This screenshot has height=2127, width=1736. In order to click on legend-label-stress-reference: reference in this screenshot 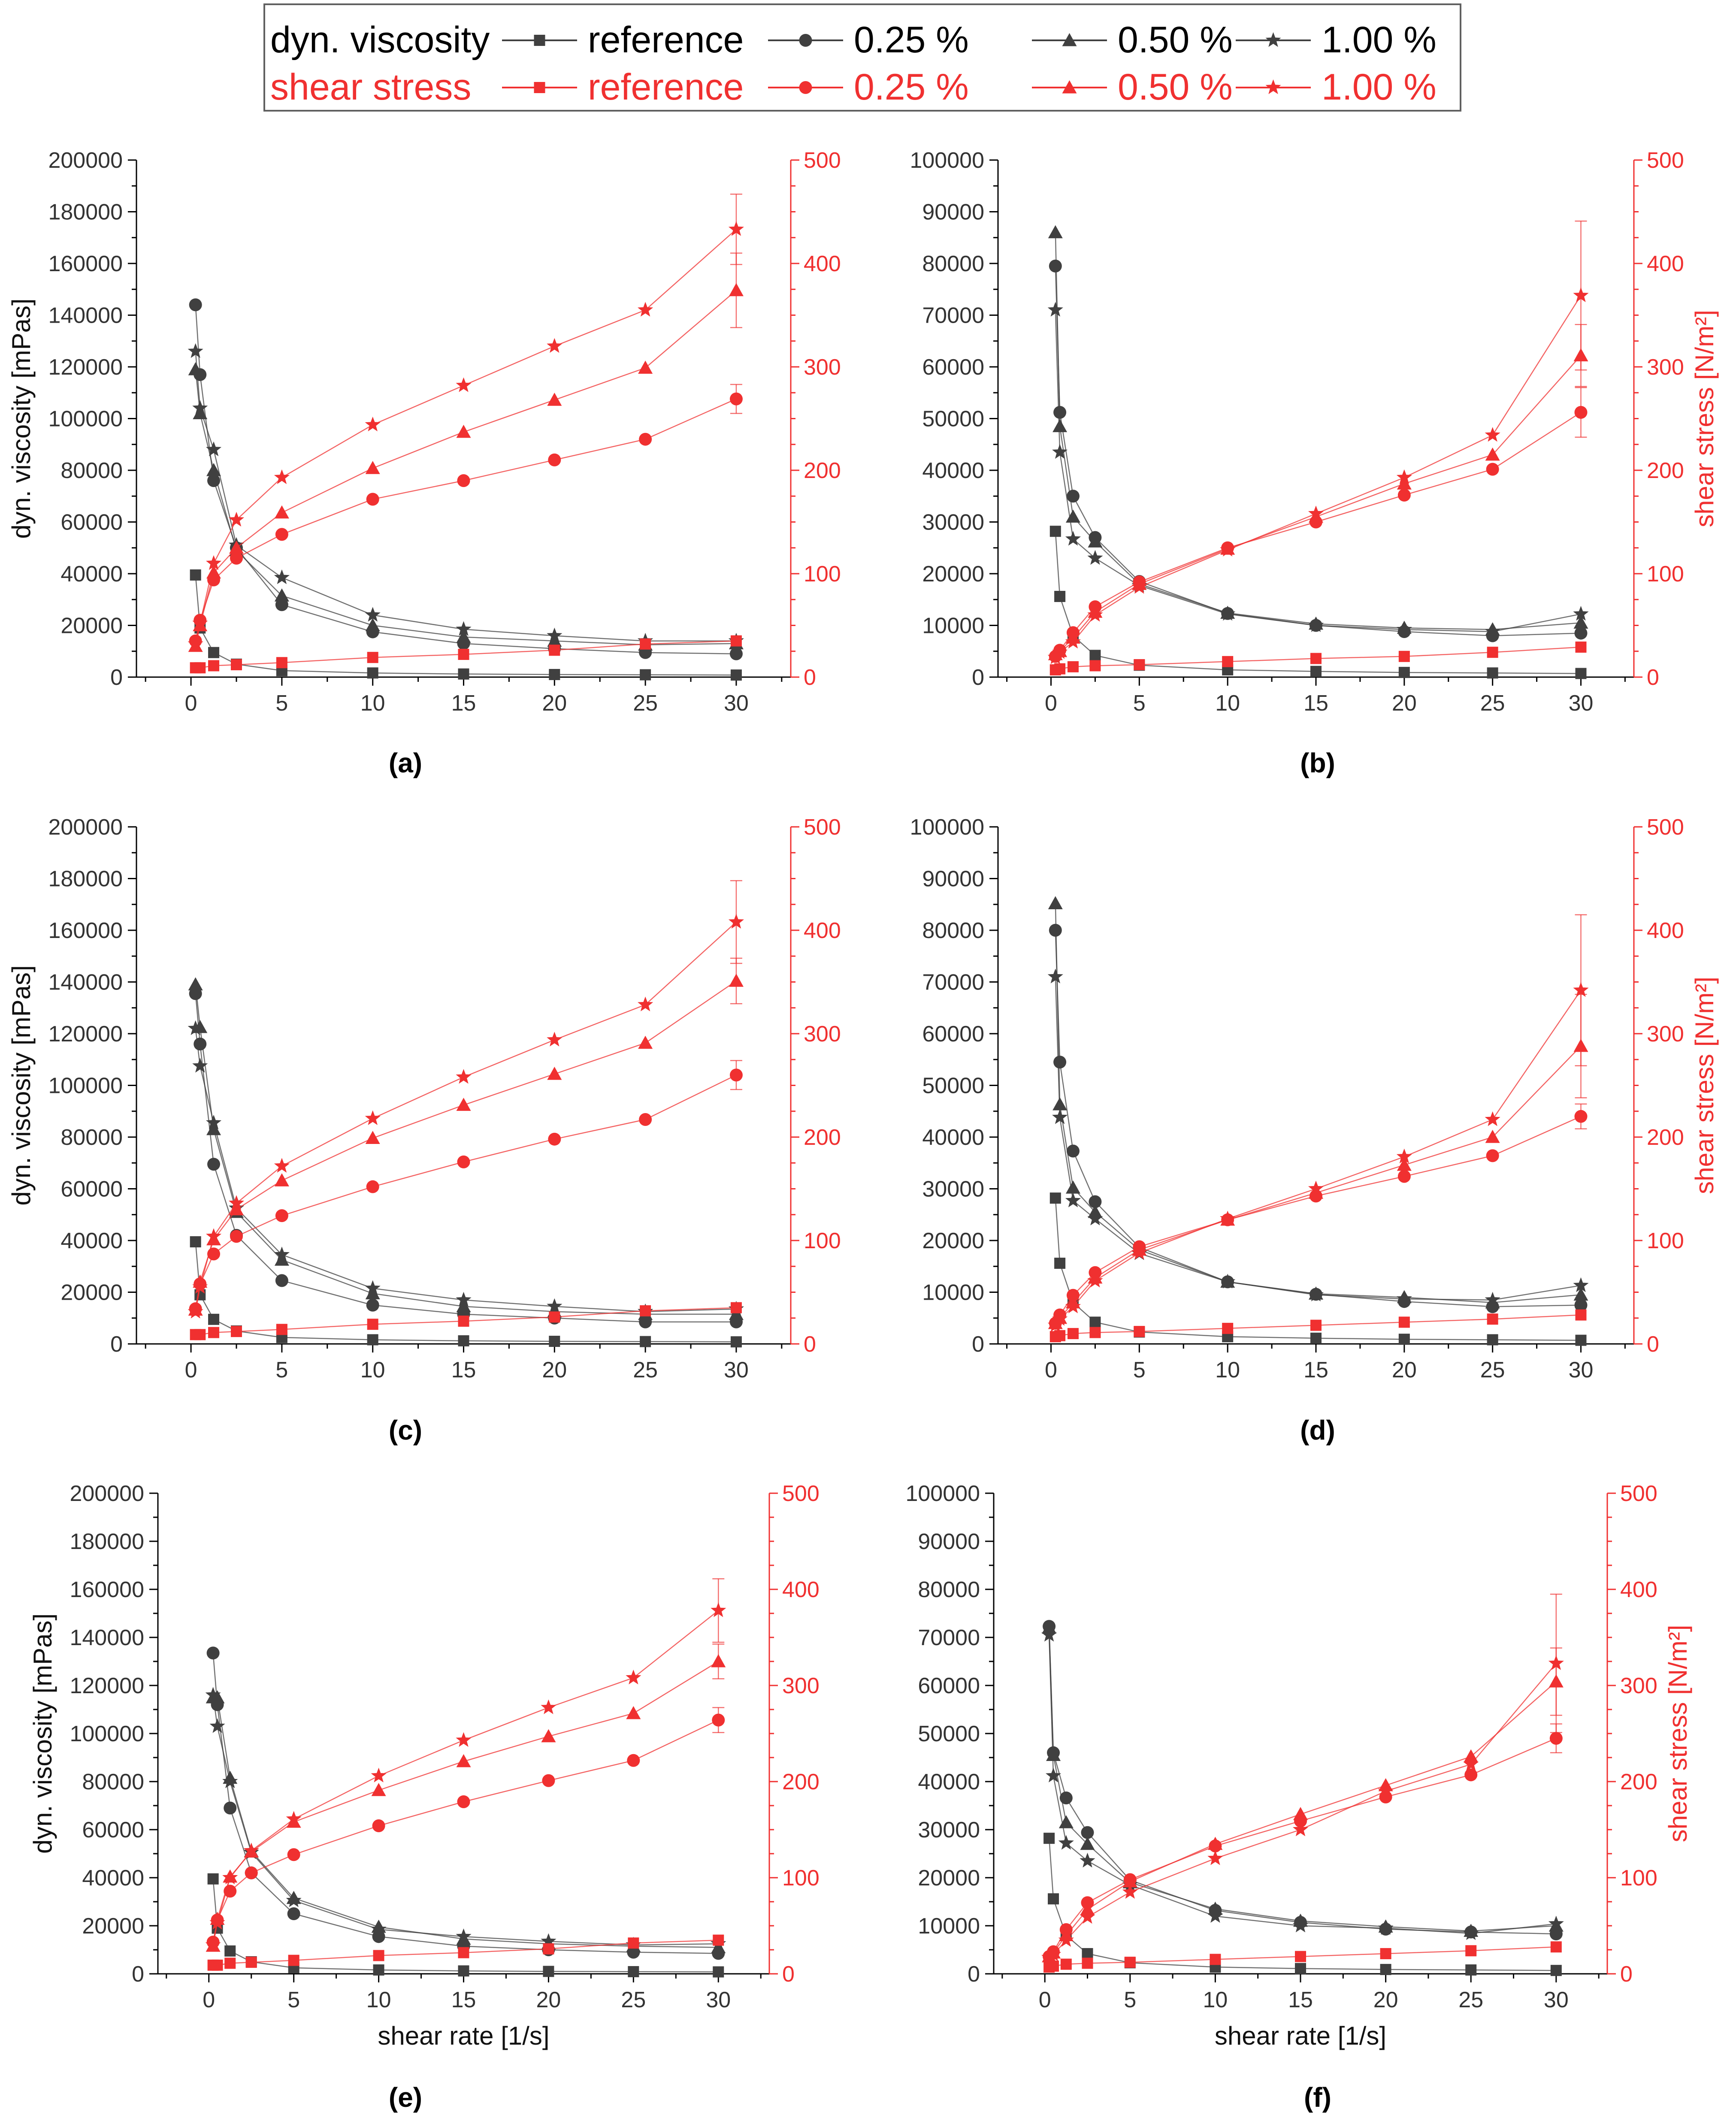, I will do `click(666, 87)`.